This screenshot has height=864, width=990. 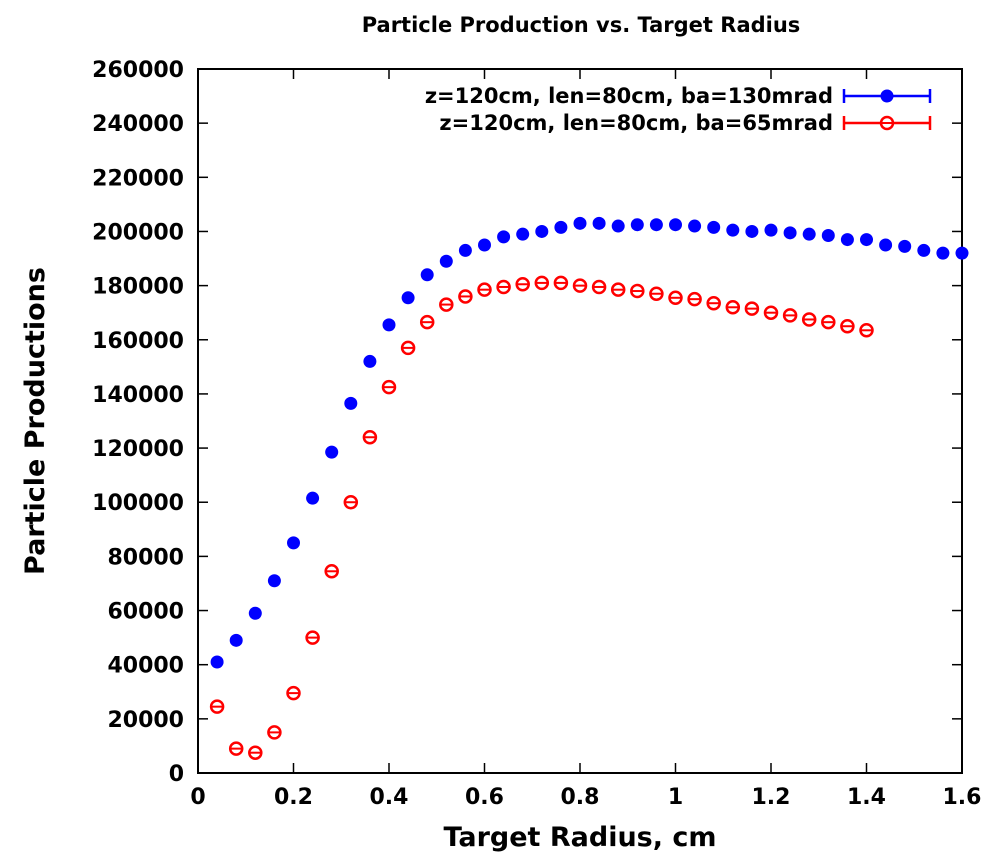 I want to click on y-tick-label: 0, so click(x=176, y=774).